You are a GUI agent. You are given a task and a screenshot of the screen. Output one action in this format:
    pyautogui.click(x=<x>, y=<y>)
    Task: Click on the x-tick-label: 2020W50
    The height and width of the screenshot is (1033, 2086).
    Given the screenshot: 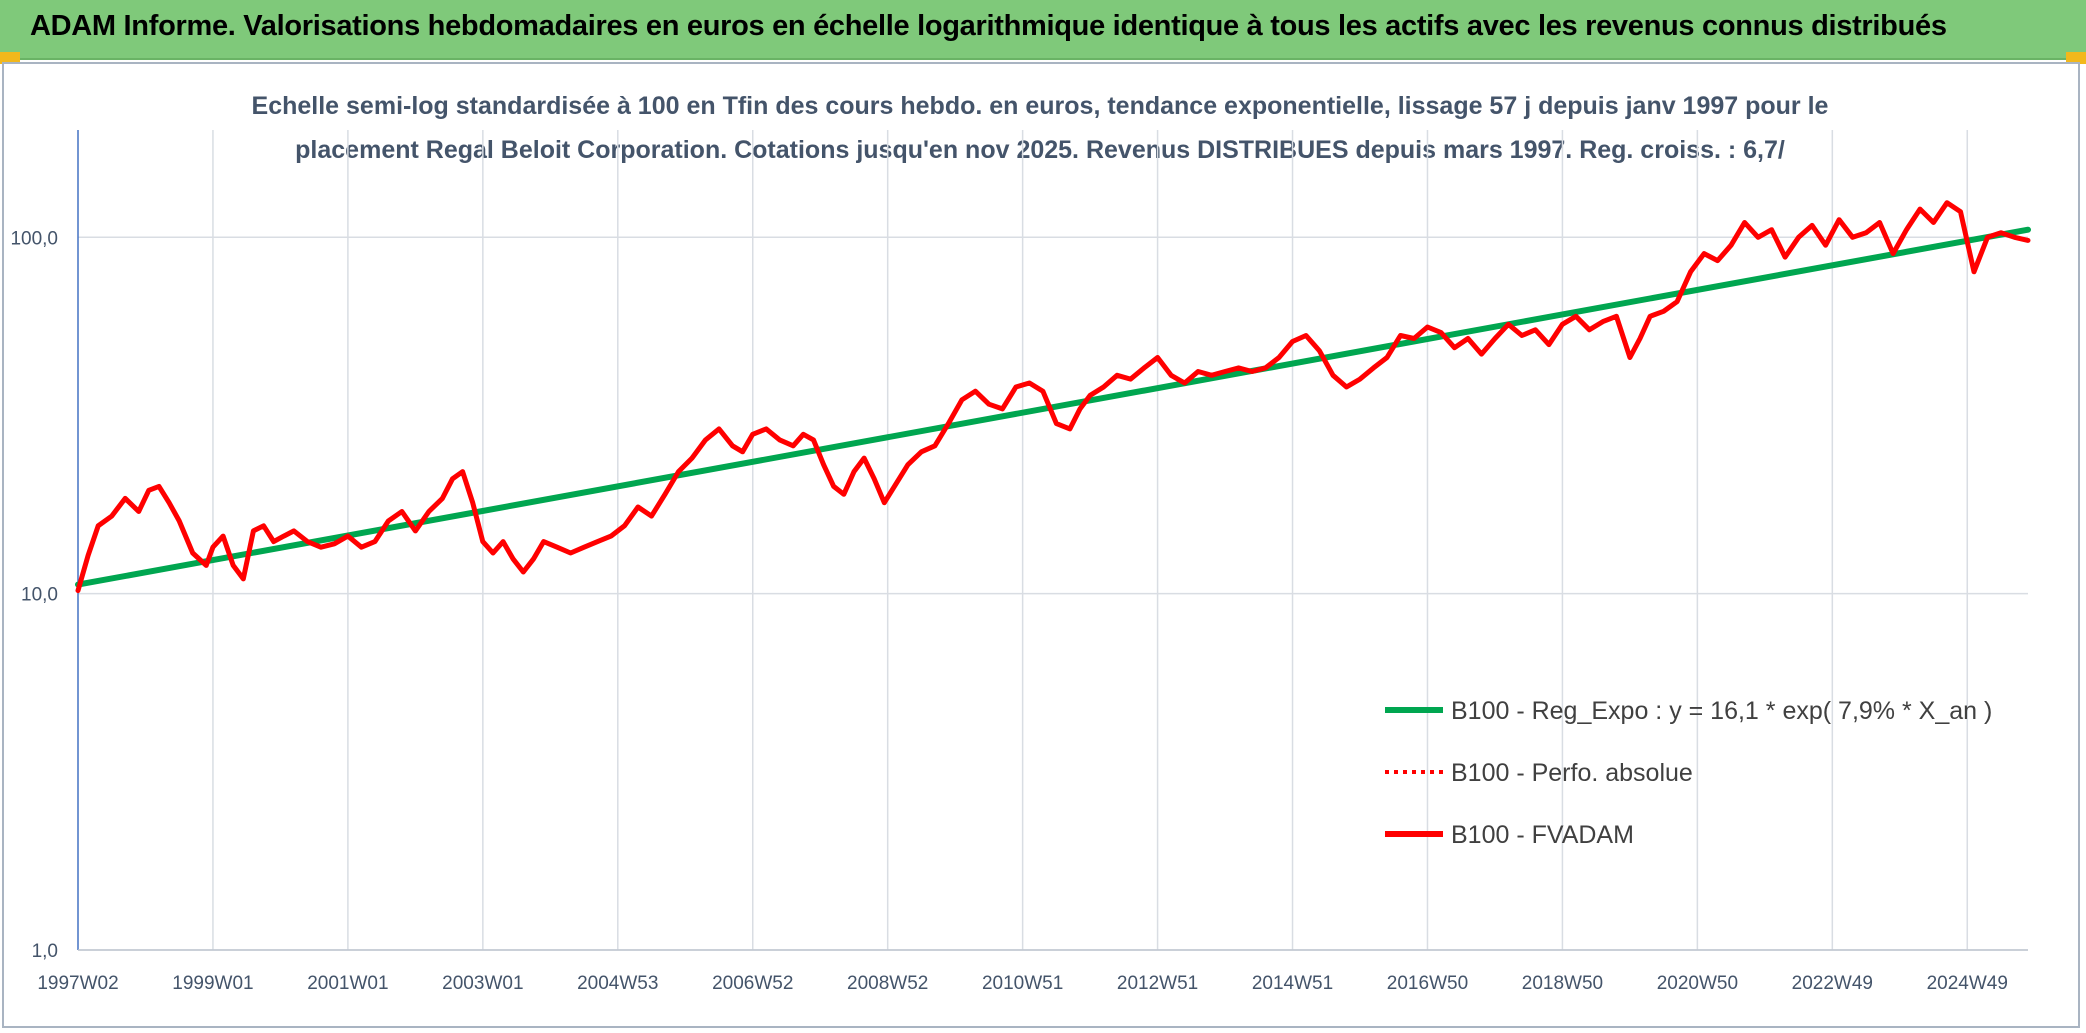 What is the action you would take?
    pyautogui.click(x=1697, y=983)
    